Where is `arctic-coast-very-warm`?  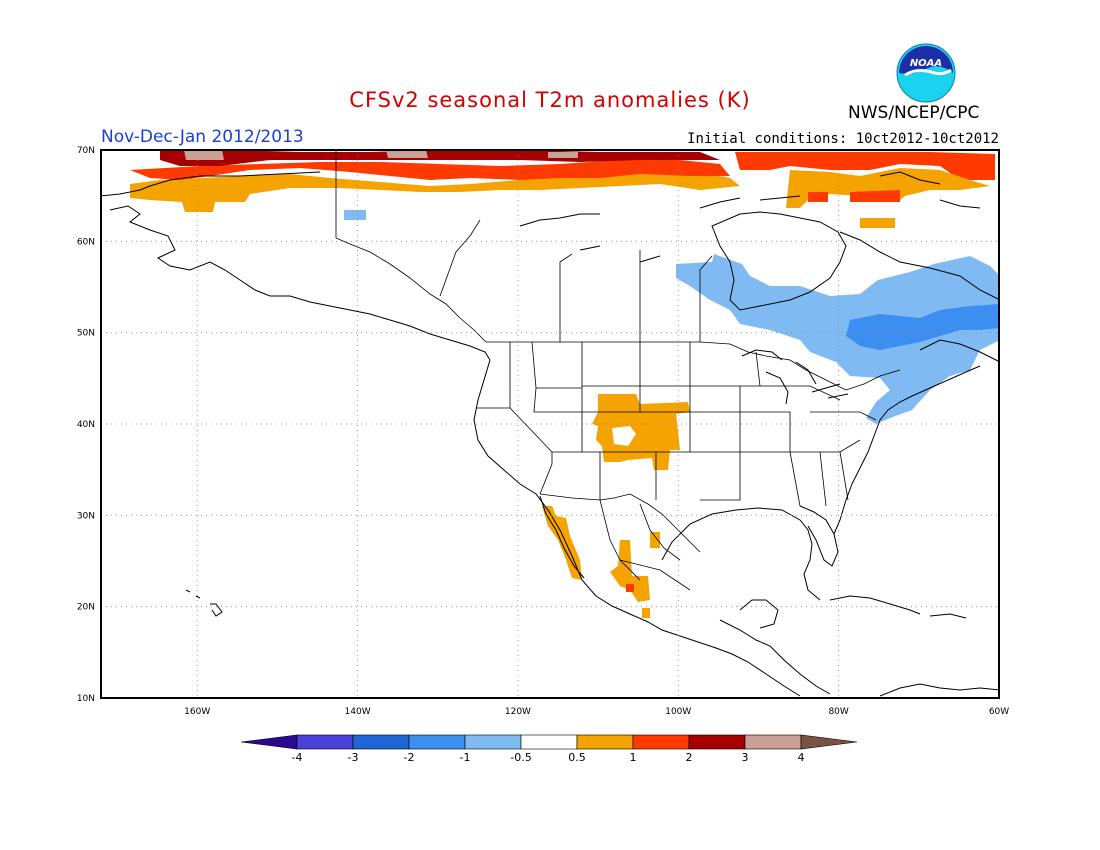
arctic-coast-very-warm is located at coordinates (440, 158).